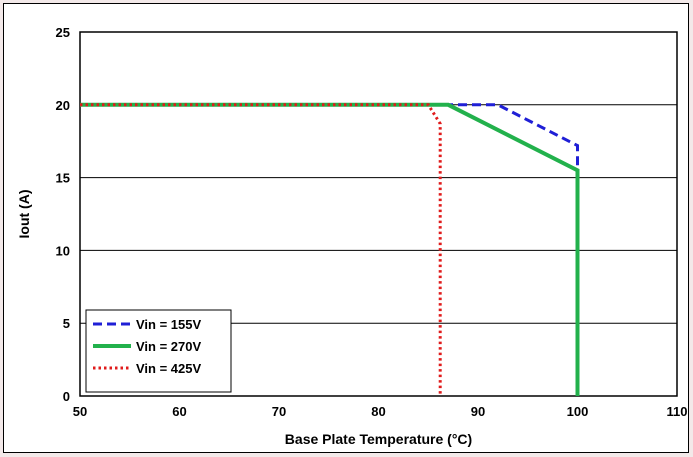  I want to click on y-tick-label: 25, so click(63, 32).